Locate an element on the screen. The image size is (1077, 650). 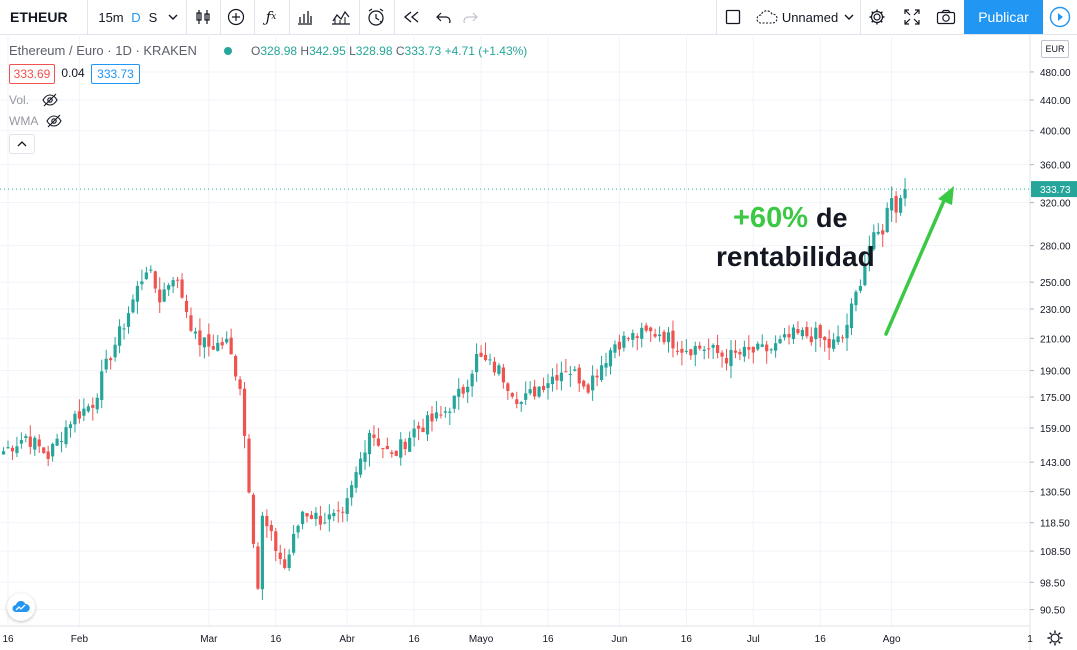
time-axis: 16 Feb Mar 16 Abr 16 Mayo 16 Jun 16 Jul 16 Ago 1 is located at coordinates (517, 639).